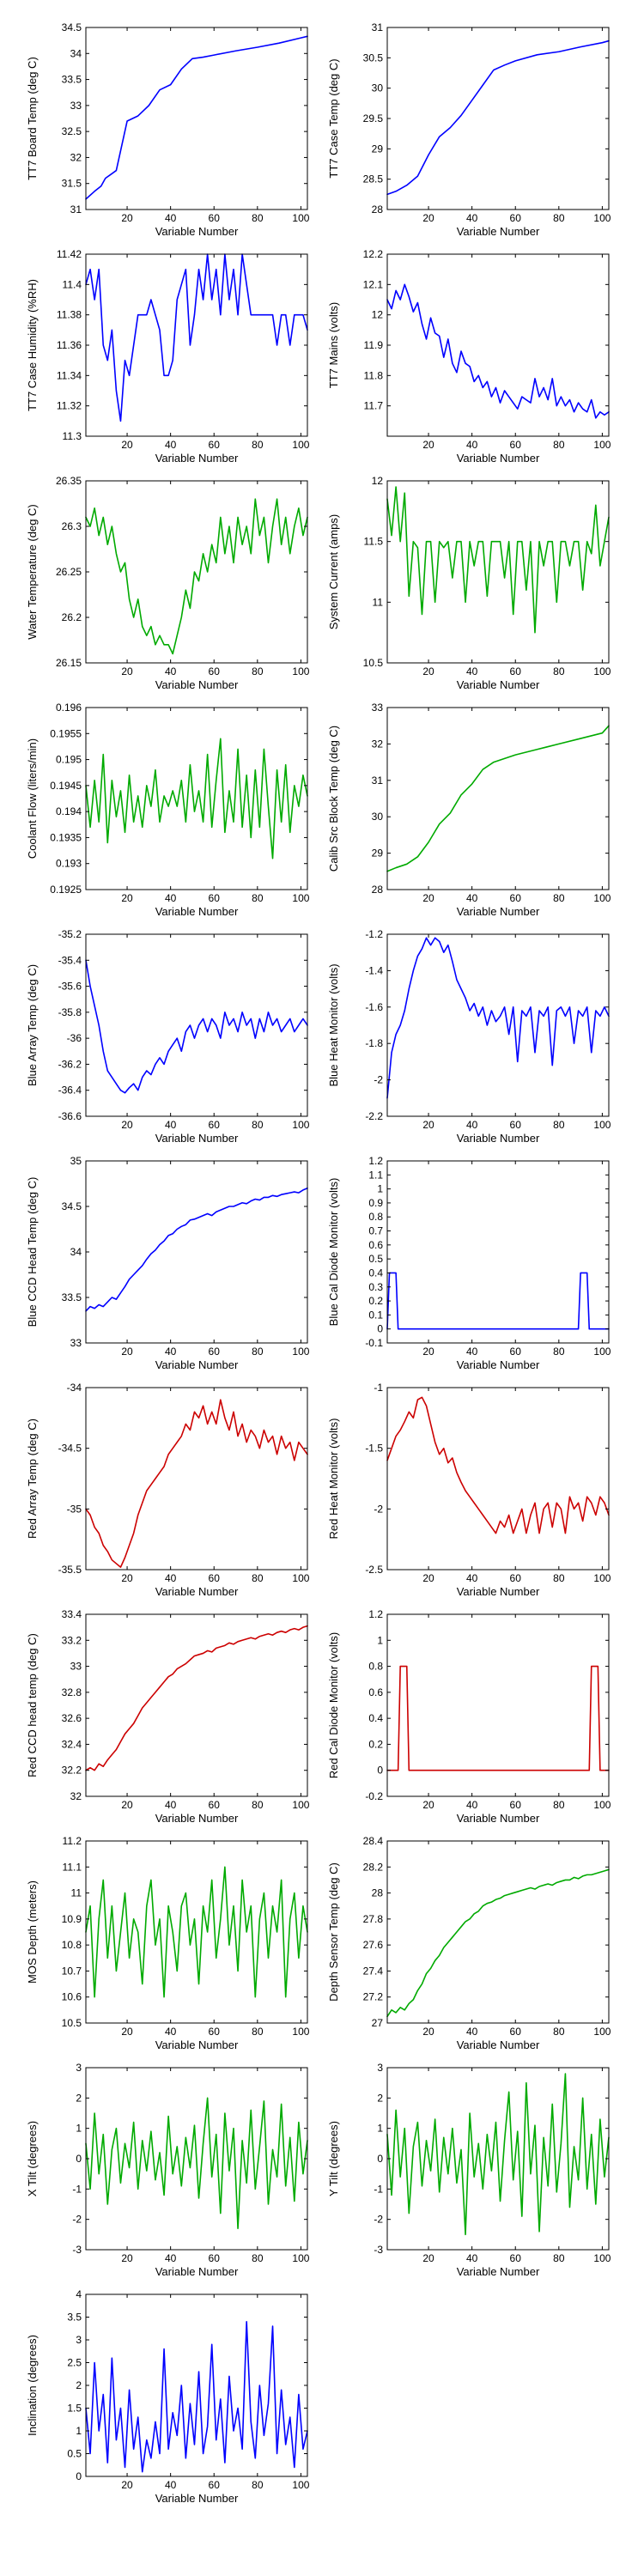 The image size is (644, 2576). Describe the element at coordinates (32, 1252) in the screenshot. I see `y-axis-label: Blue CCD Head Temp (deg C)` at that location.